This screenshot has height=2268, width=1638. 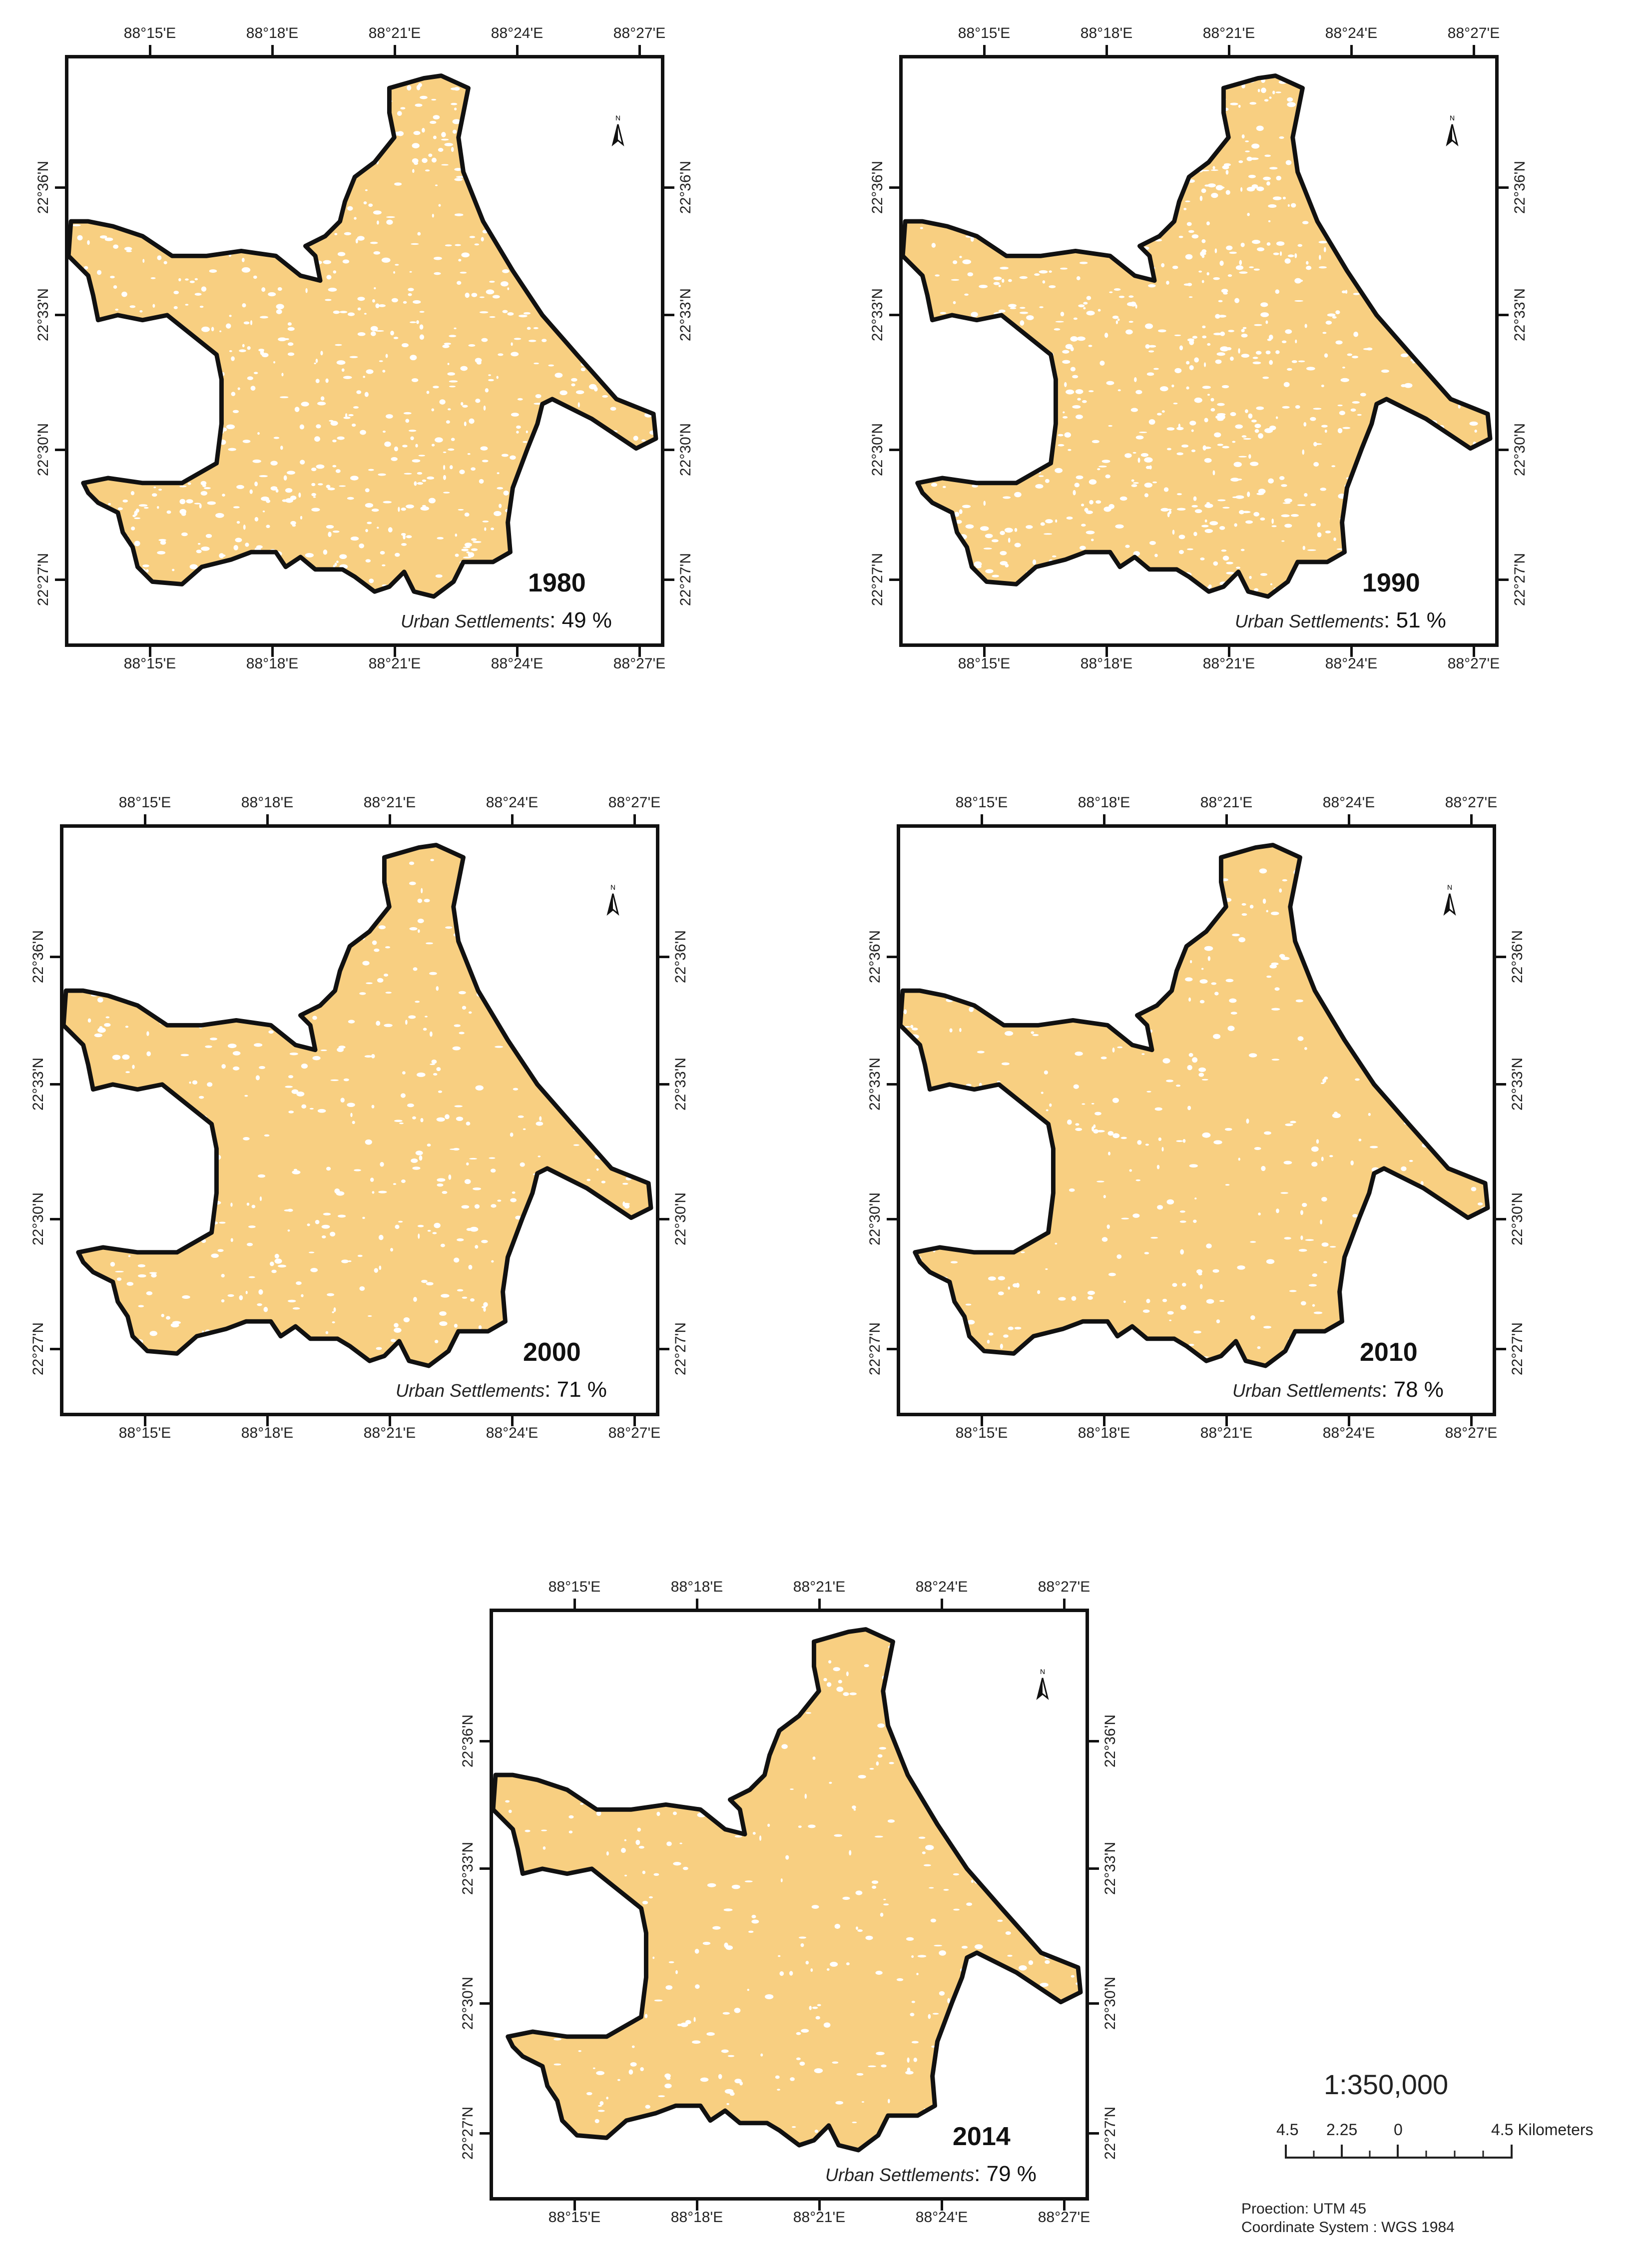 What do you see at coordinates (1473, 663) in the screenshot?
I see `lon-tick-bottom: 88°27'E` at bounding box center [1473, 663].